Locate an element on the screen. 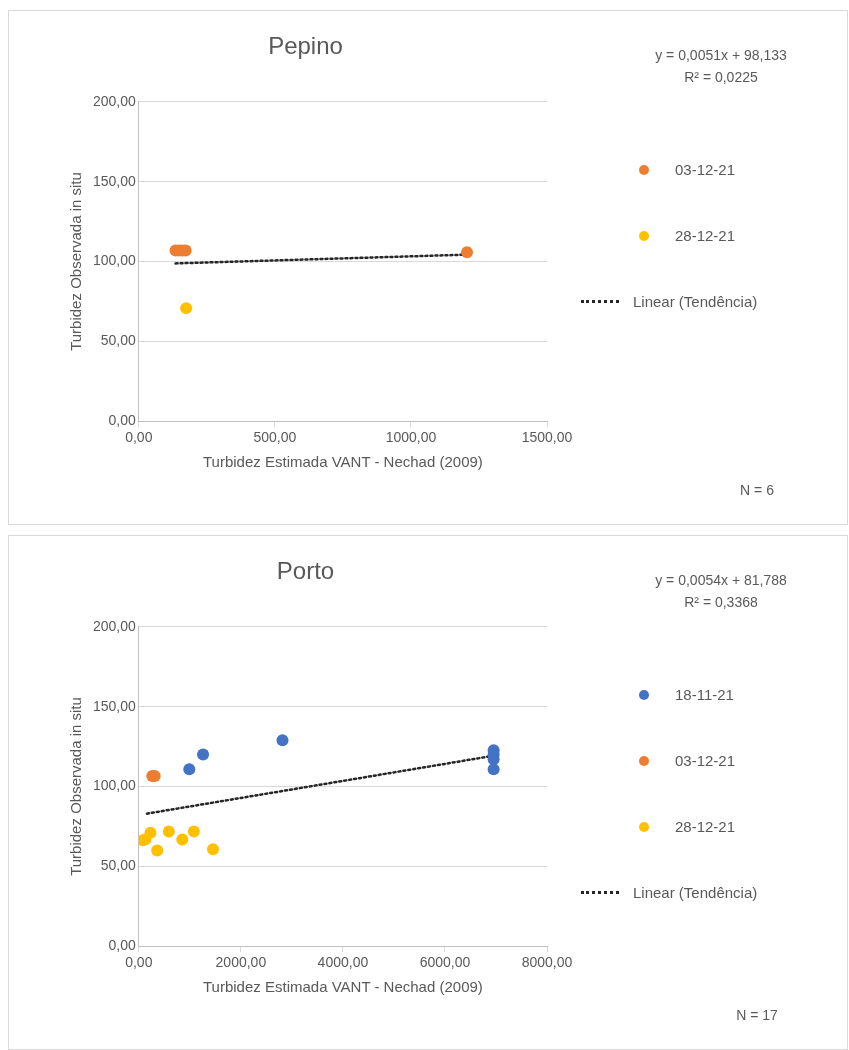 This screenshot has height=1050, width=849. text: R² = 0,0225 is located at coordinates (721, 76).